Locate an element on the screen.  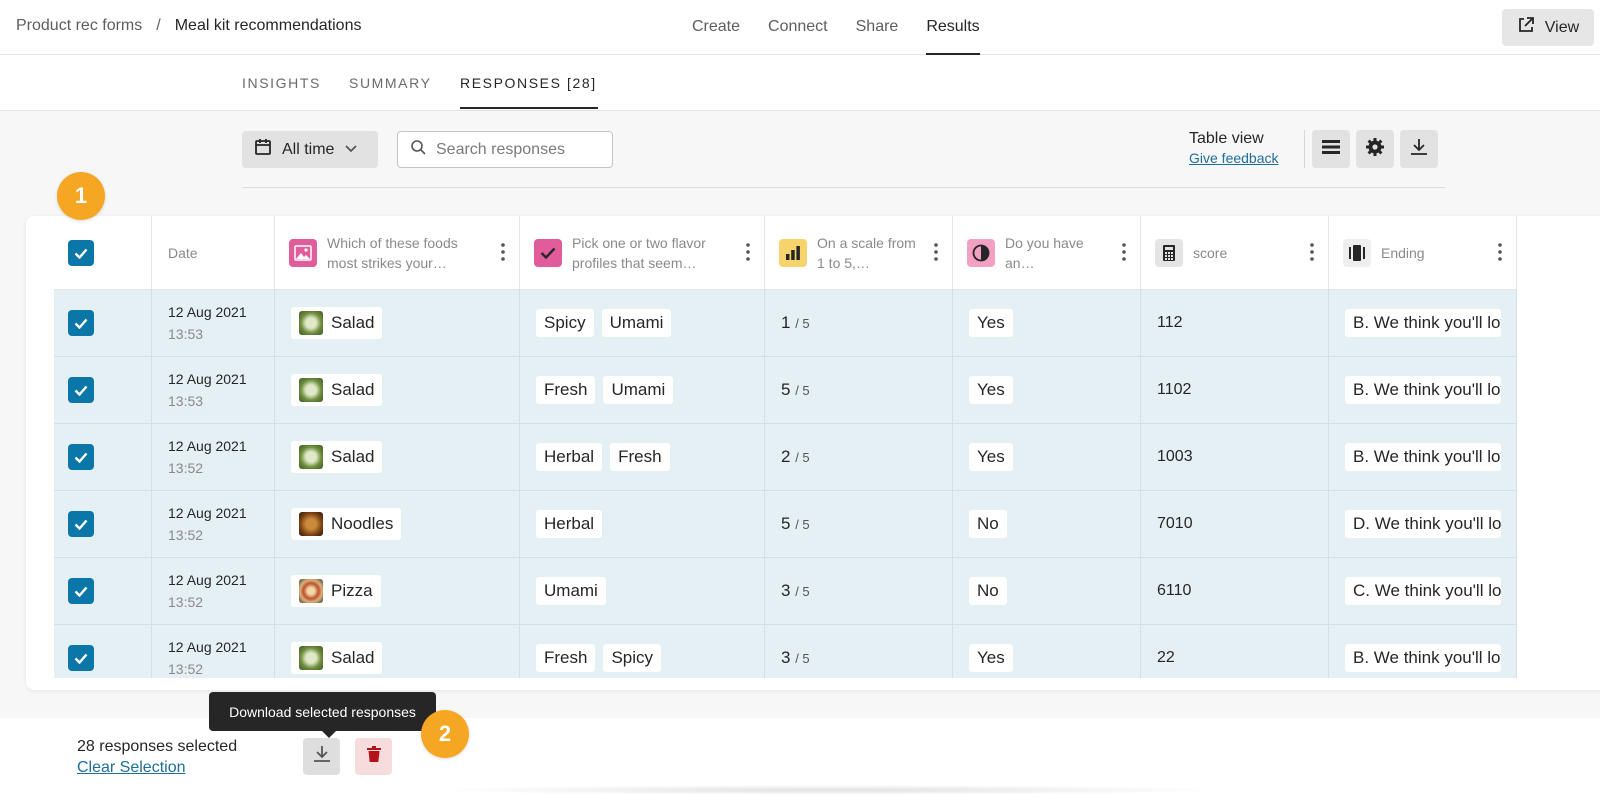
selection-count: 28 responses selected is located at coordinates (157, 746).